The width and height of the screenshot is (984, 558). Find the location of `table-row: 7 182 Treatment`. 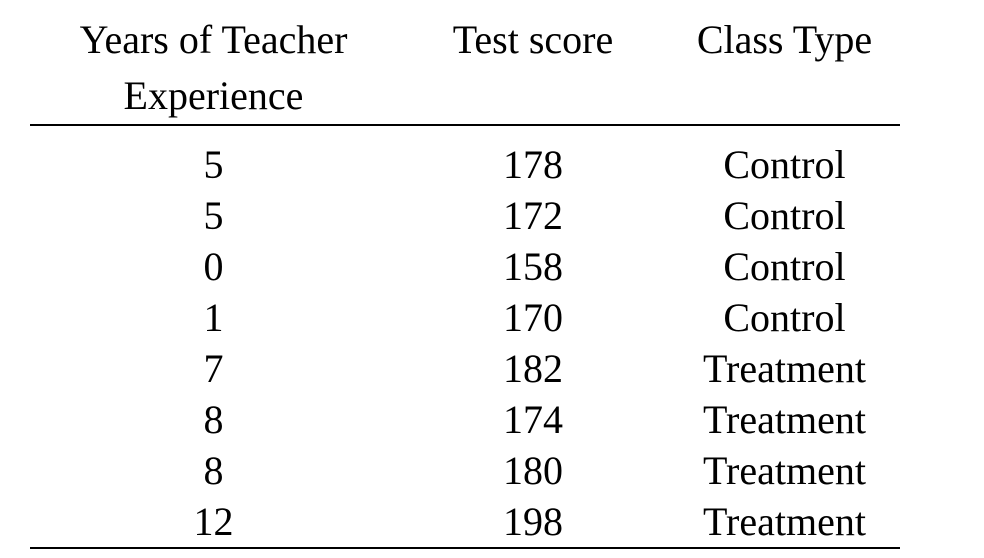

table-row: 7 182 Treatment is located at coordinates (465, 368).